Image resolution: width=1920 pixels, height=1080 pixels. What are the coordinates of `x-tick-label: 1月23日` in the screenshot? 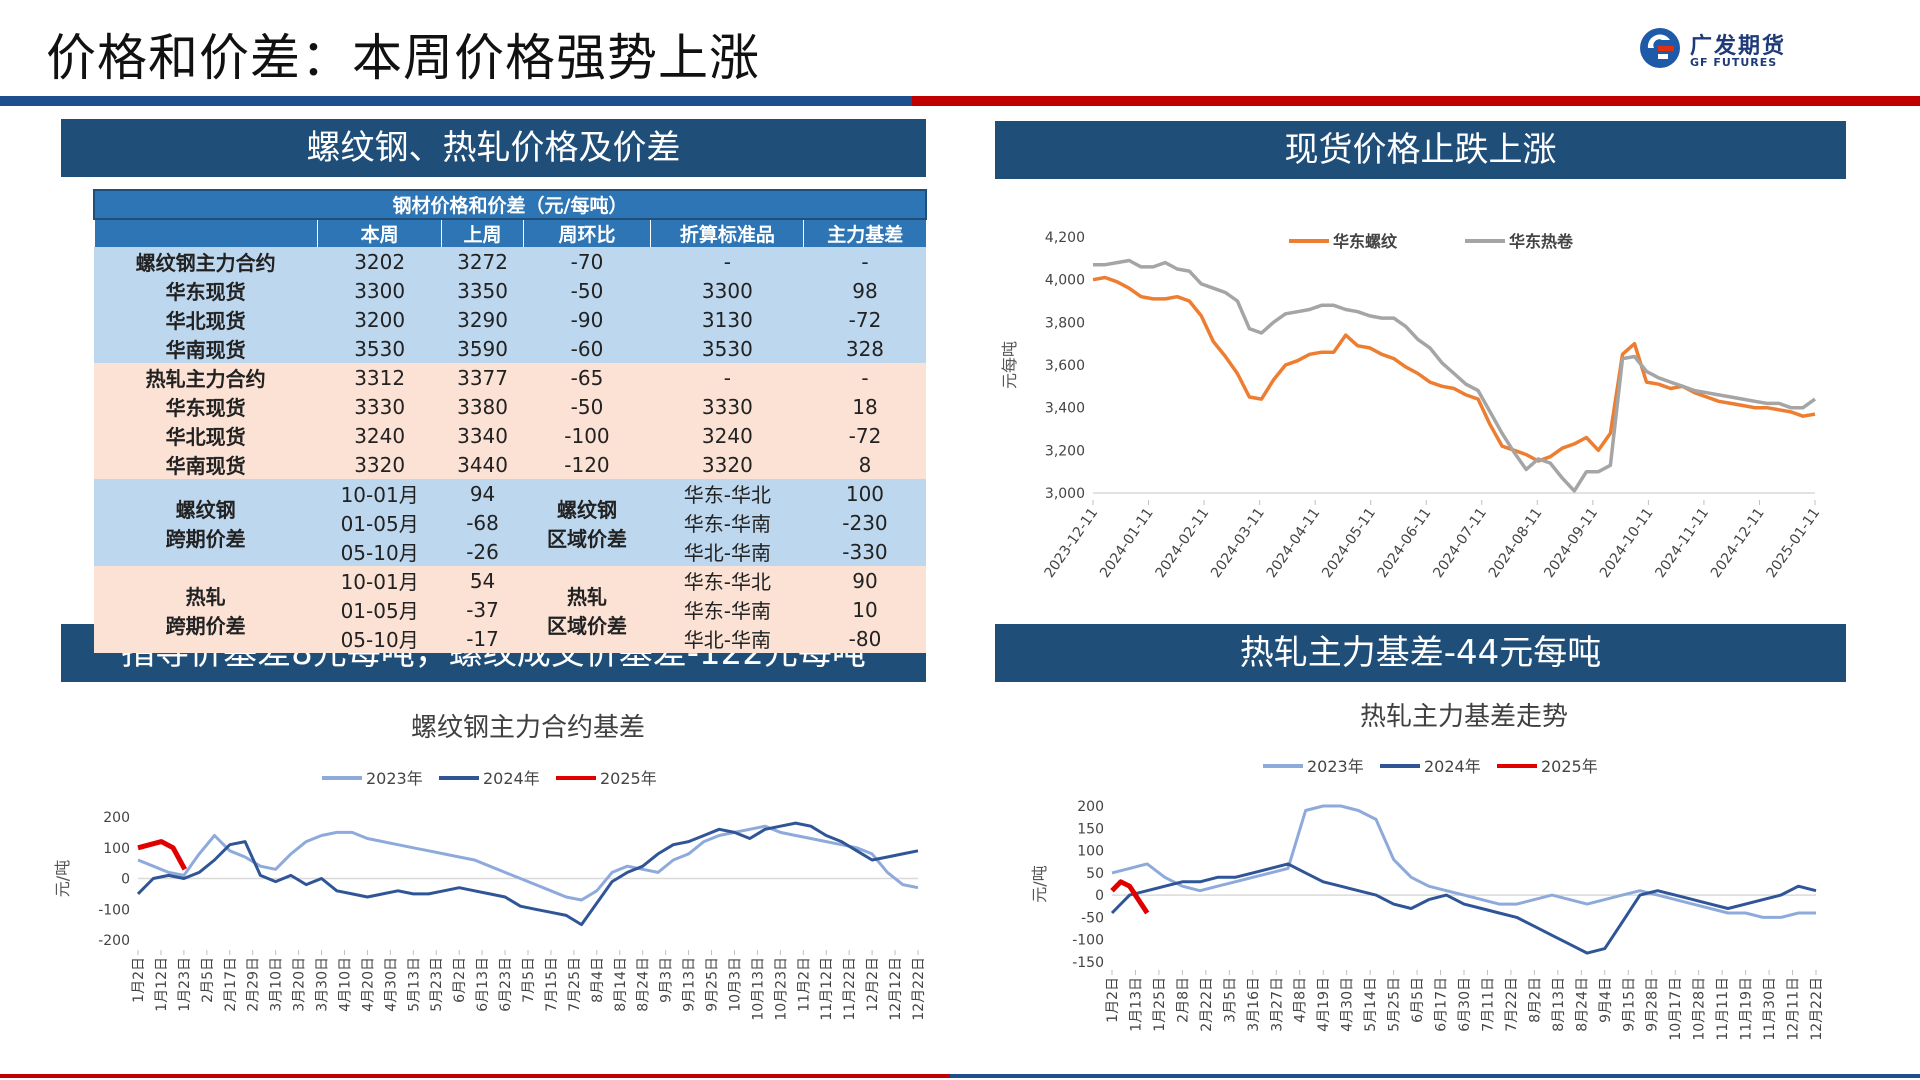 It's located at (185, 984).